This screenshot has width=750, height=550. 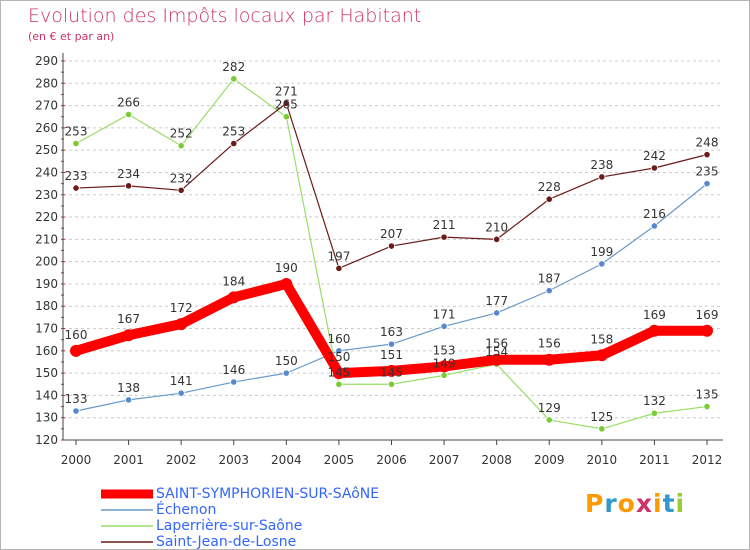 I want to click on y-tick-label: 140, so click(x=46, y=395).